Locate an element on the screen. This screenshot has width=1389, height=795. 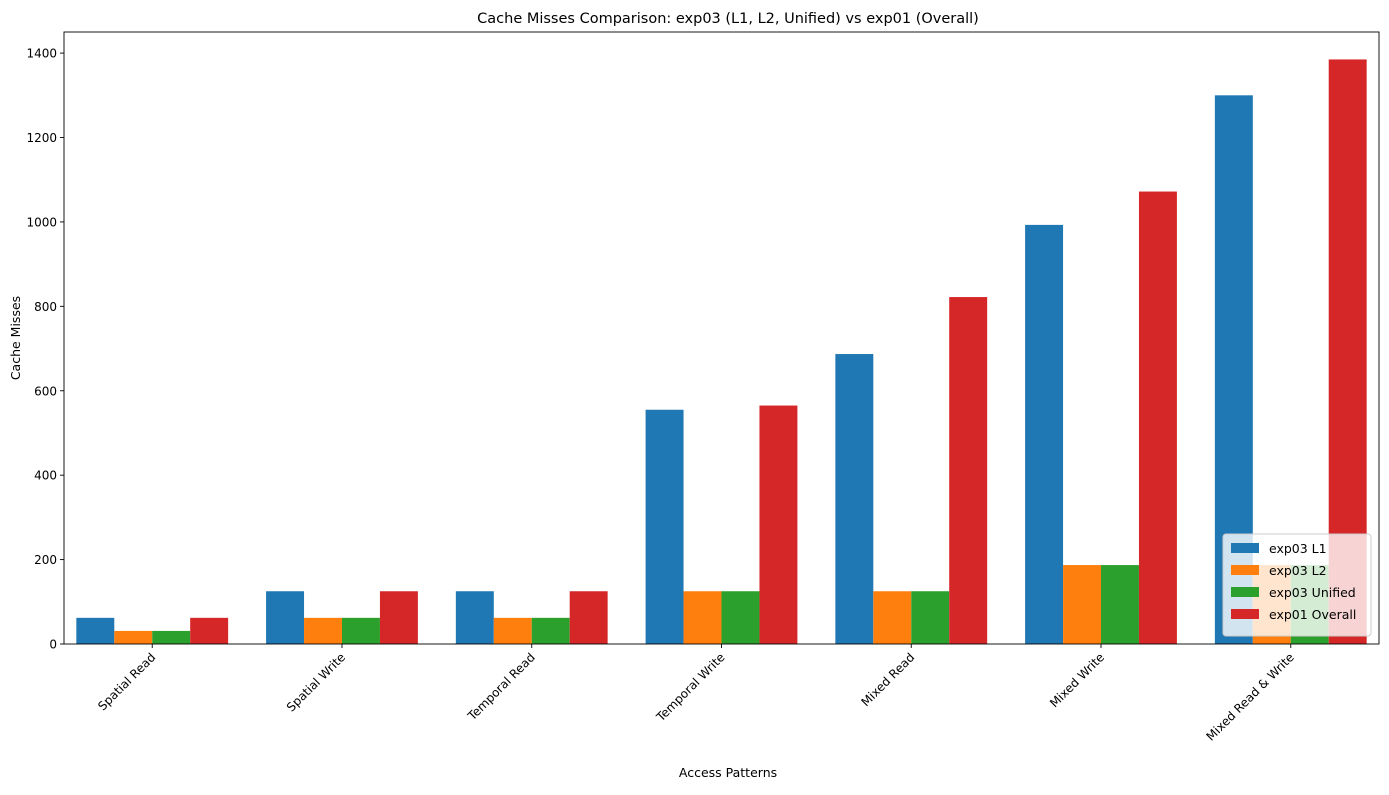
x-tick-label: Temporal Read is located at coordinates (500, 686).